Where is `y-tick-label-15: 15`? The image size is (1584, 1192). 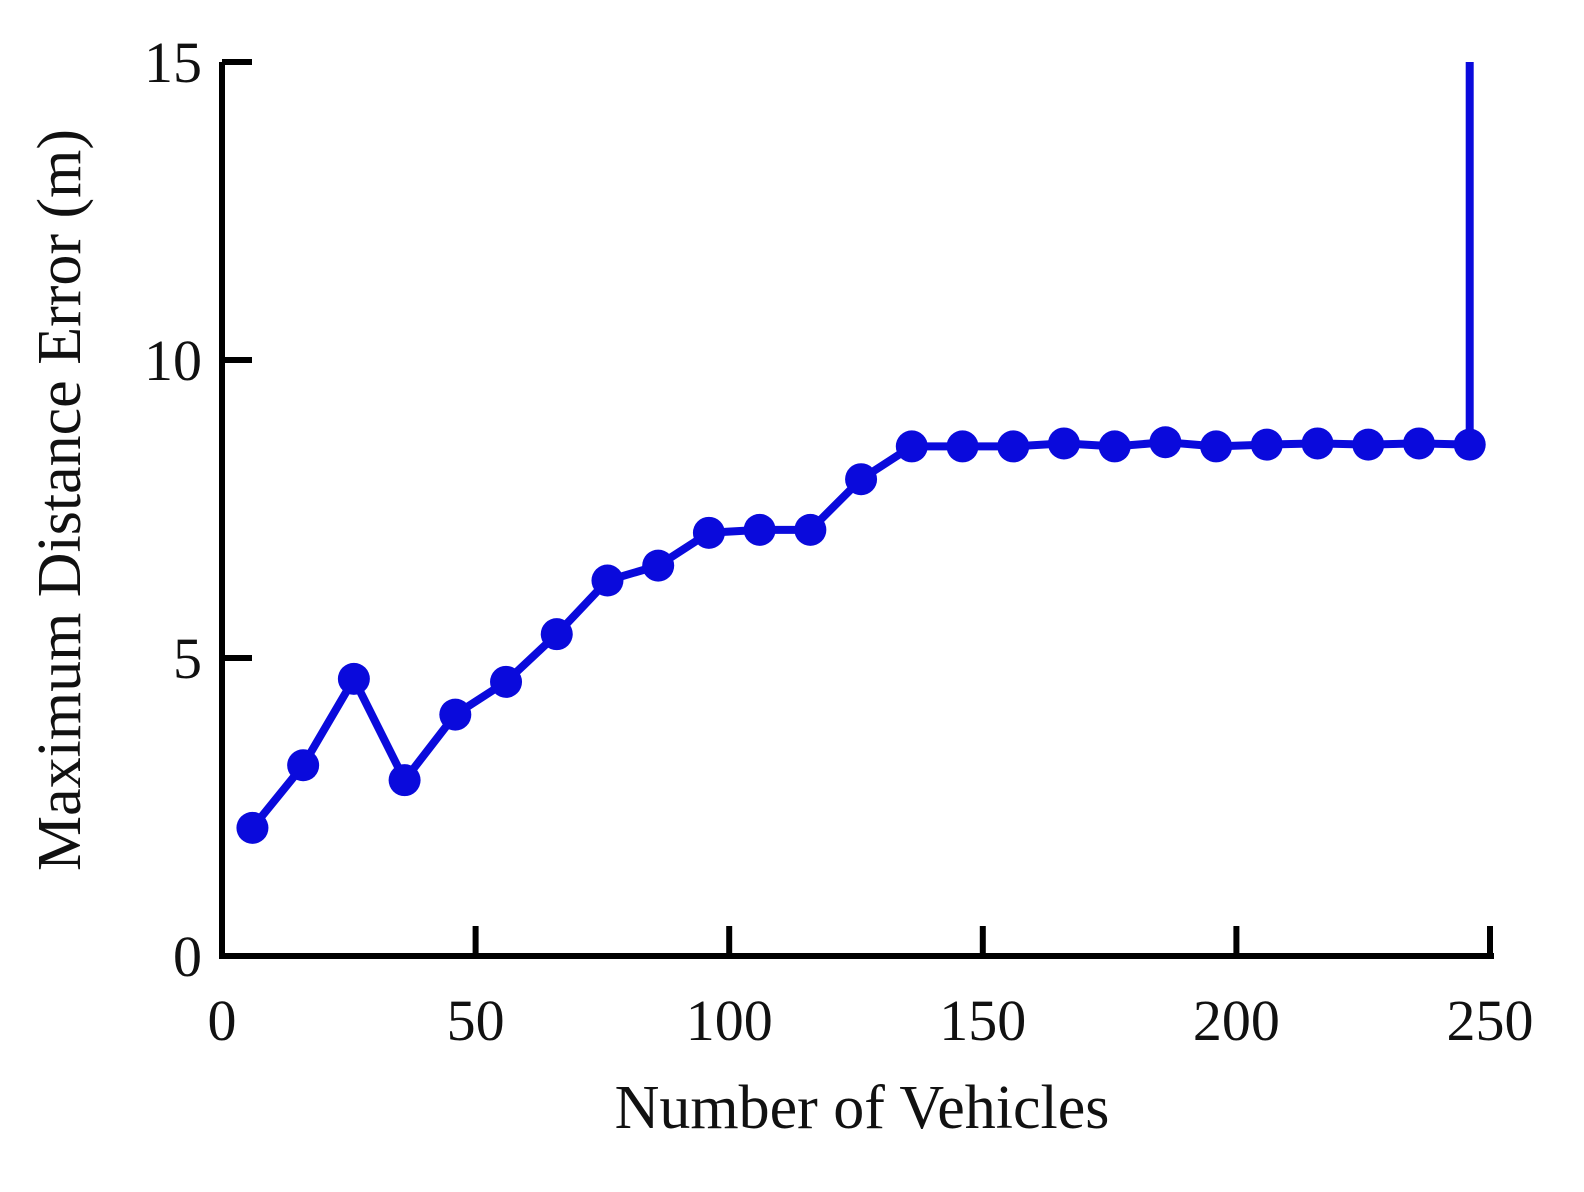
y-tick-label-15: 15 is located at coordinates (173, 62).